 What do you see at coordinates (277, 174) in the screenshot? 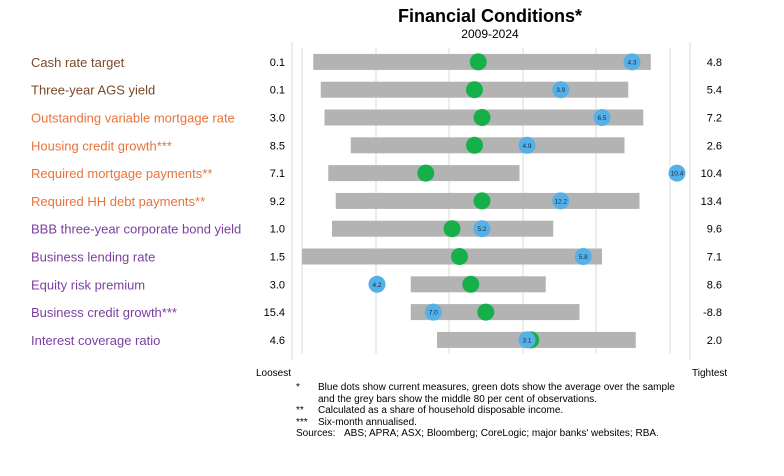
I see `loose-value-label: 7.1` at bounding box center [277, 174].